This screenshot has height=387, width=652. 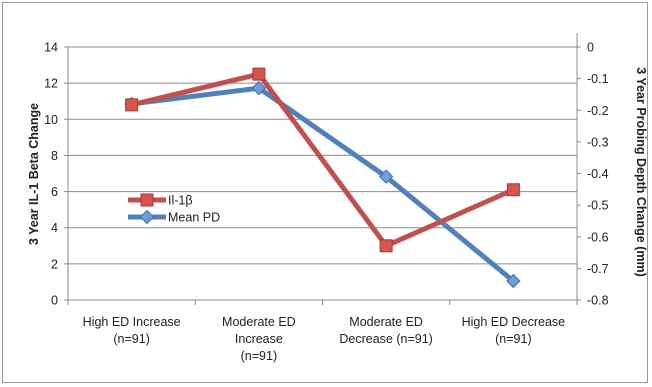 I want to click on left-tick-label: 6, so click(x=54, y=192).